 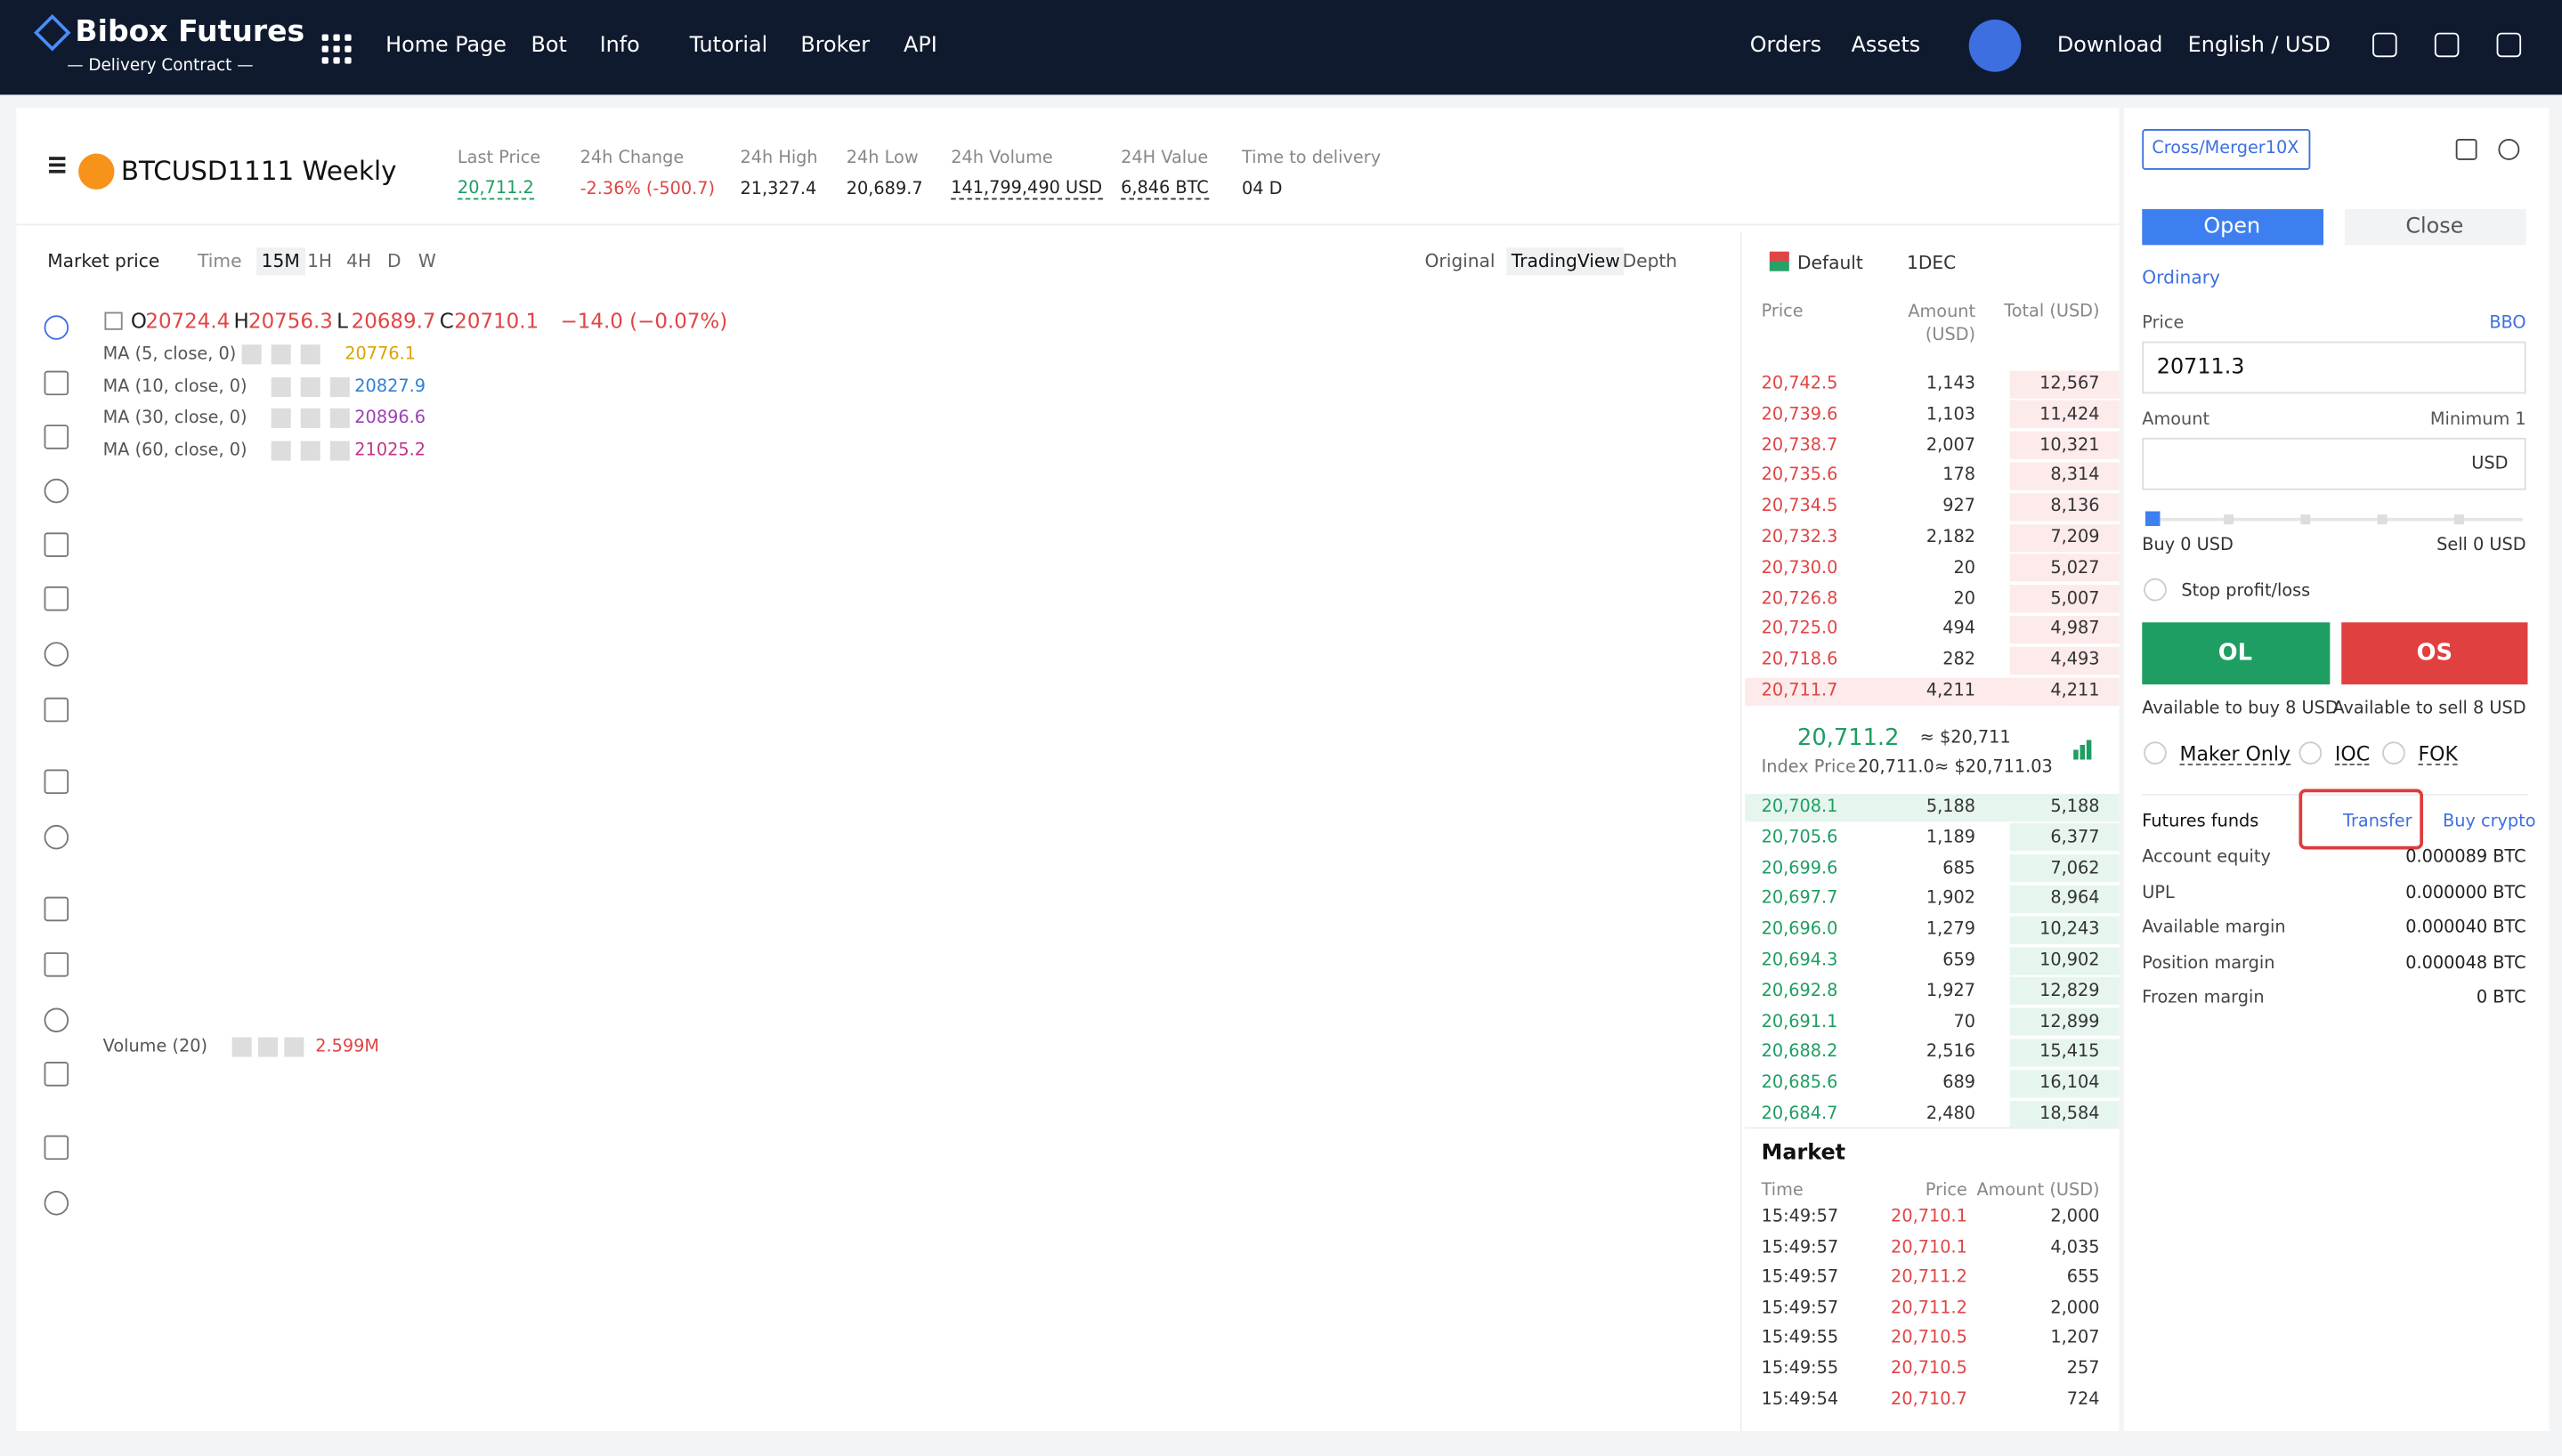 I want to click on nav-link: Broker, so click(x=835, y=46).